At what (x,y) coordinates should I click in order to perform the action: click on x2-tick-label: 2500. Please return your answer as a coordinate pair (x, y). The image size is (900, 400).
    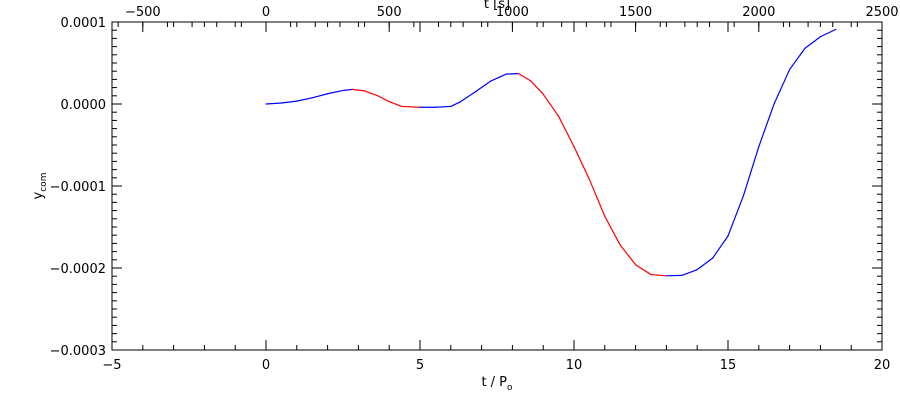
    Looking at the image, I should click on (881, 12).